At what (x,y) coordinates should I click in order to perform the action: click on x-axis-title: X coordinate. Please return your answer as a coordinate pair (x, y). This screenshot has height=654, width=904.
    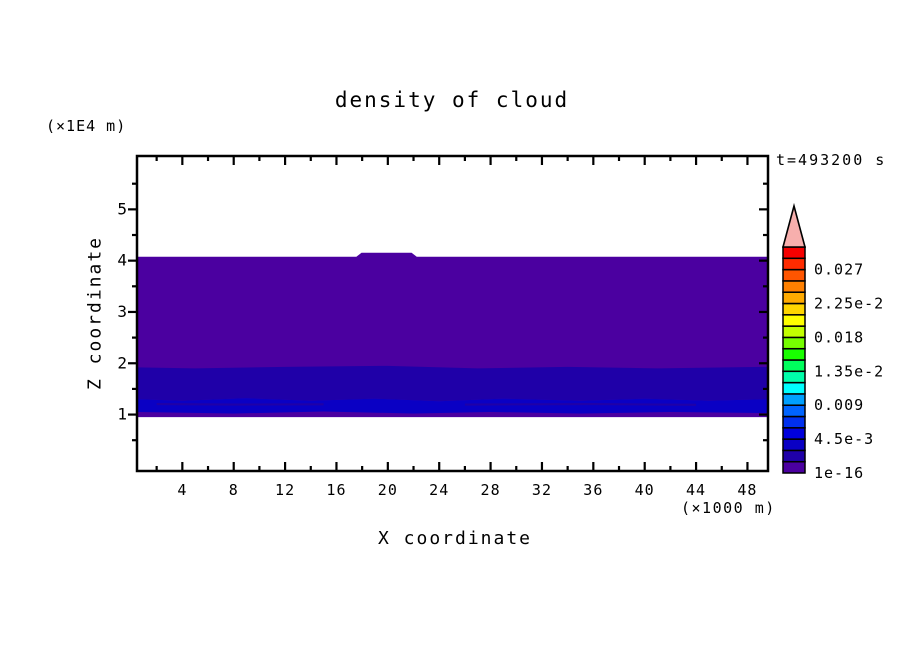
    Looking at the image, I should click on (455, 538).